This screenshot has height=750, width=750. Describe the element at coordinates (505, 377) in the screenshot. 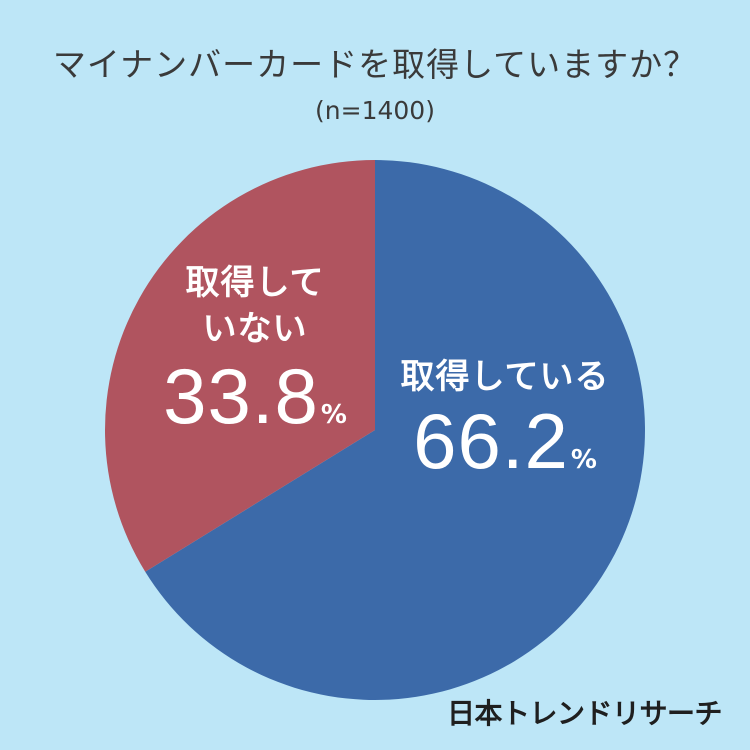

I see `slice-name-obtained: 取得している` at that location.